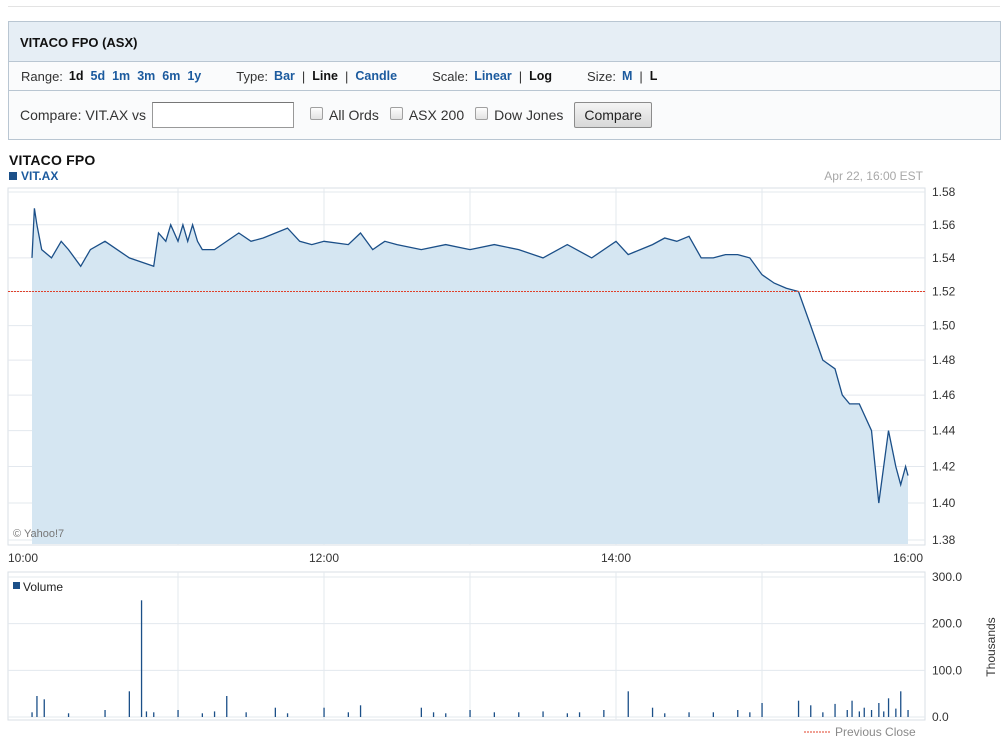 This screenshot has height=753, width=1005. Describe the element at coordinates (83, 115) in the screenshot. I see `compare-label: Compare: VIT.AX vs` at that location.